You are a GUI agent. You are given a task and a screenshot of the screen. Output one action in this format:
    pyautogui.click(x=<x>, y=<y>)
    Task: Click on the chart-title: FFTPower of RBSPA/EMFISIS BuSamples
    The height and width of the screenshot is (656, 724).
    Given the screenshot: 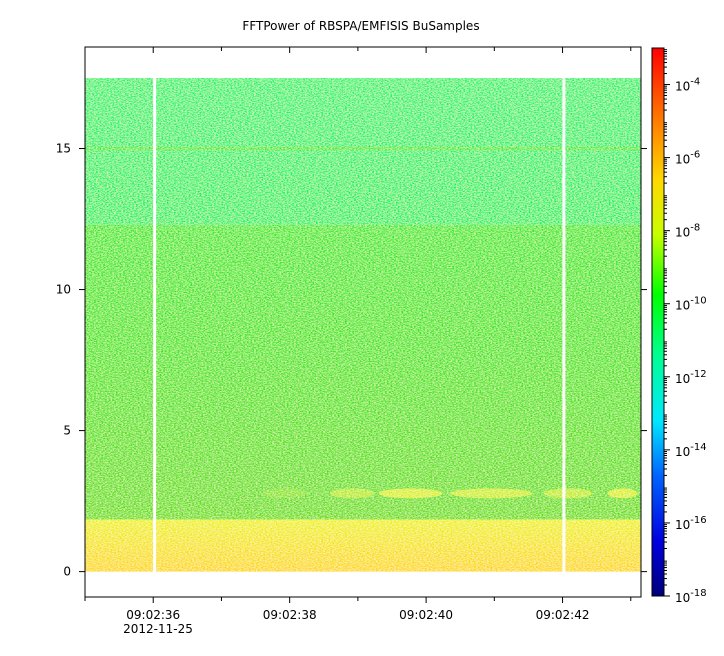 What is the action you would take?
    pyautogui.click(x=360, y=26)
    